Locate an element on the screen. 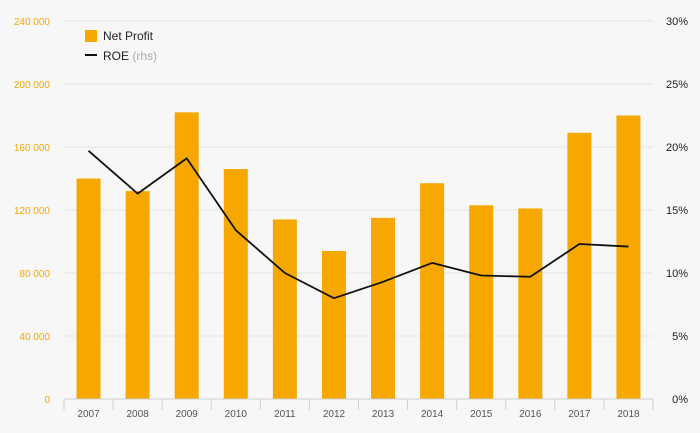 This screenshot has height=433, width=700. legend-label-roe-suffix: (rhs) is located at coordinates (144, 56).